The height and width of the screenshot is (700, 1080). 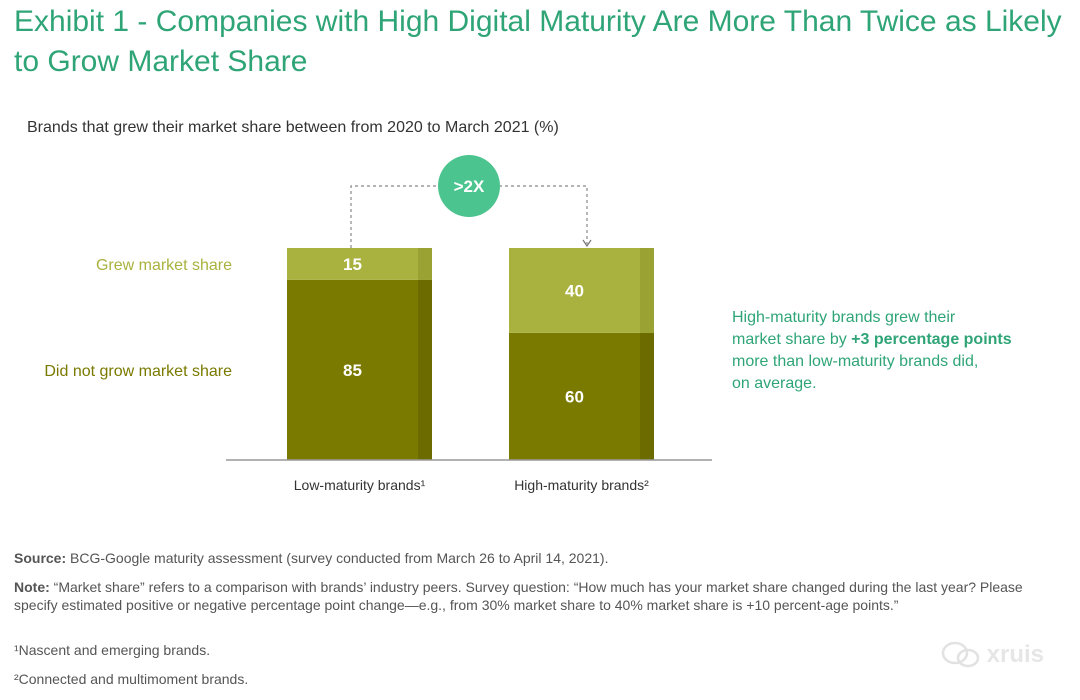 What do you see at coordinates (360, 485) in the screenshot?
I see `category-label-0: Low-maturity brands¹` at bounding box center [360, 485].